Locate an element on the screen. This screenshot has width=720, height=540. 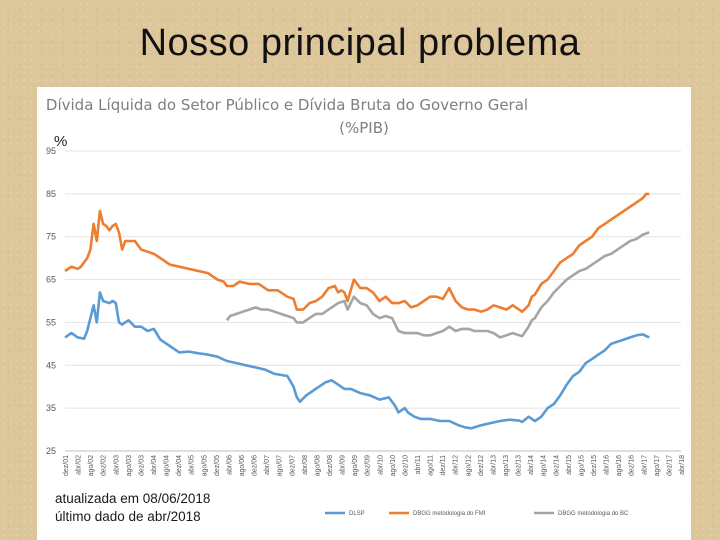
y-tick-label: 65 is located at coordinates (51, 280).